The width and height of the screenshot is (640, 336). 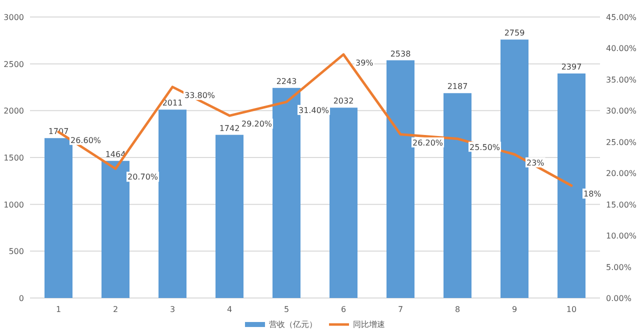 I want to click on y-tick-label: 1500, so click(x=14, y=158).